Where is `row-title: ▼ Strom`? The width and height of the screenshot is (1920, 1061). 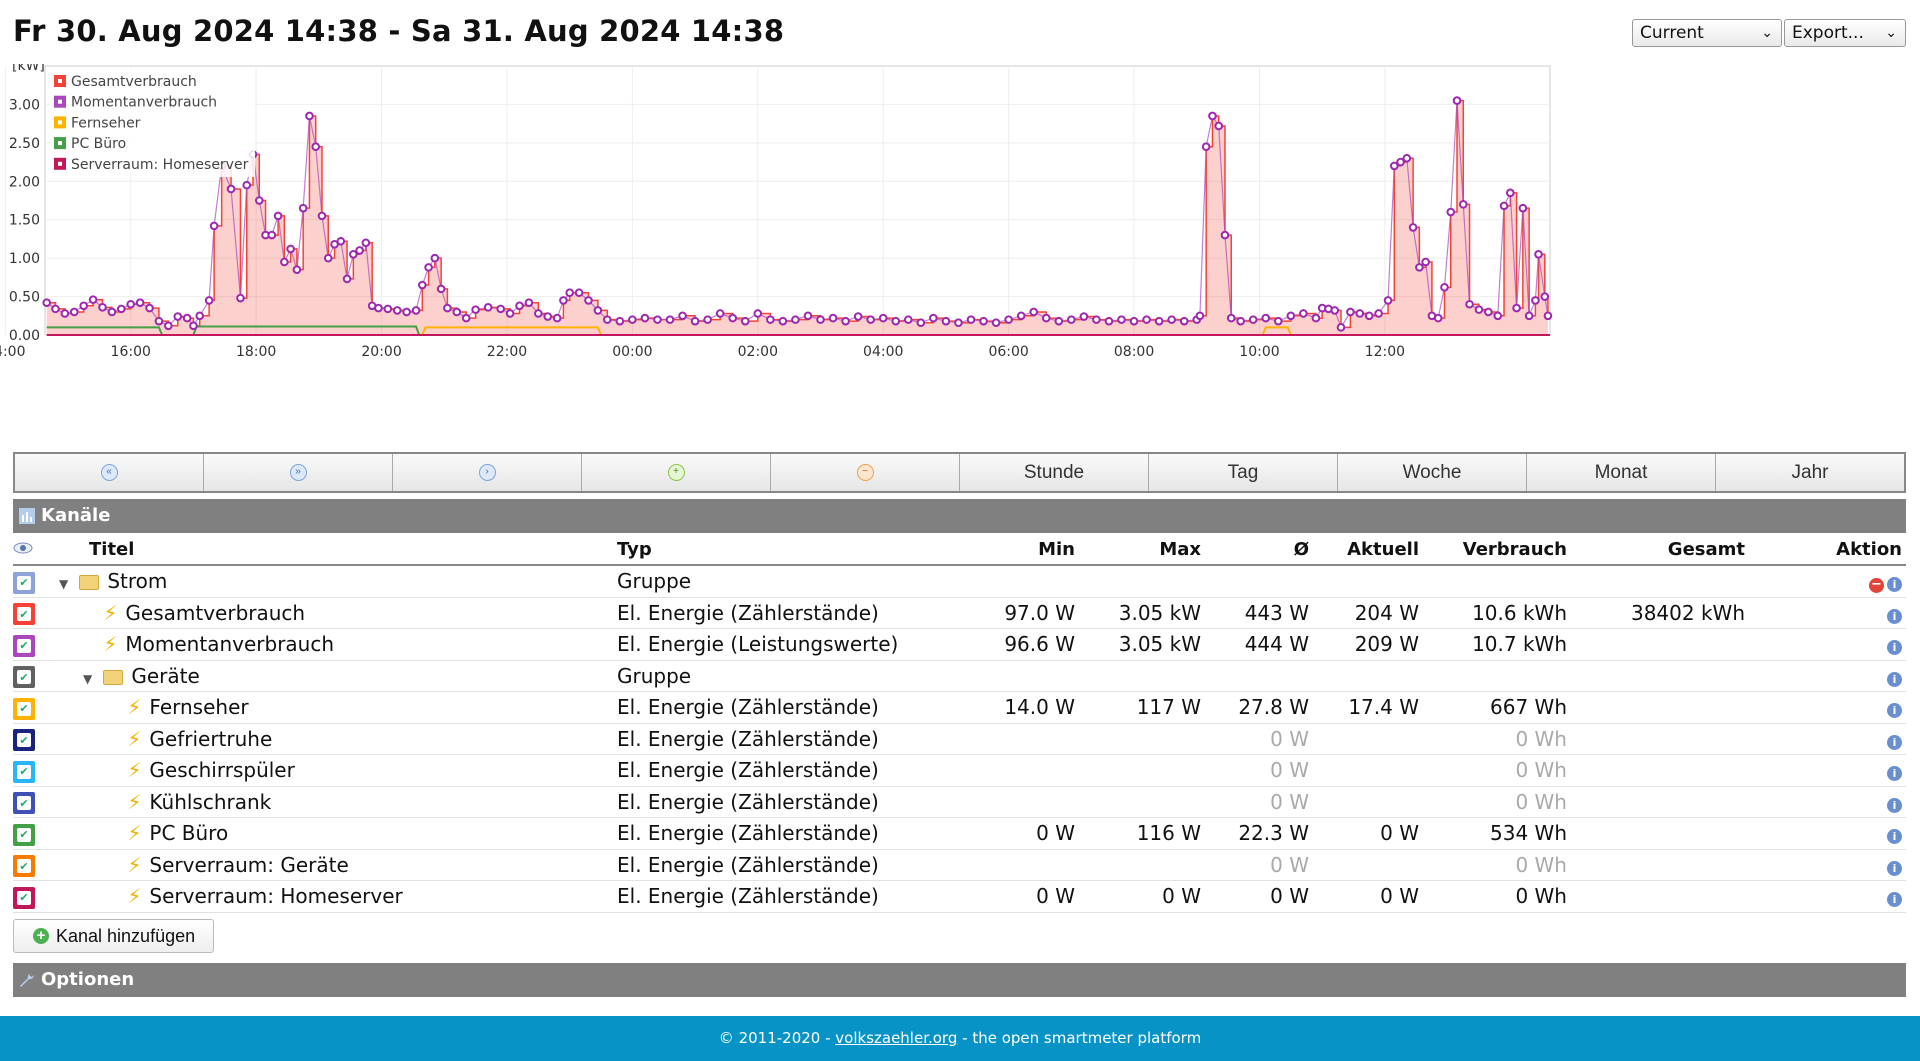
row-title: ▼ Strom is located at coordinates (330, 581).